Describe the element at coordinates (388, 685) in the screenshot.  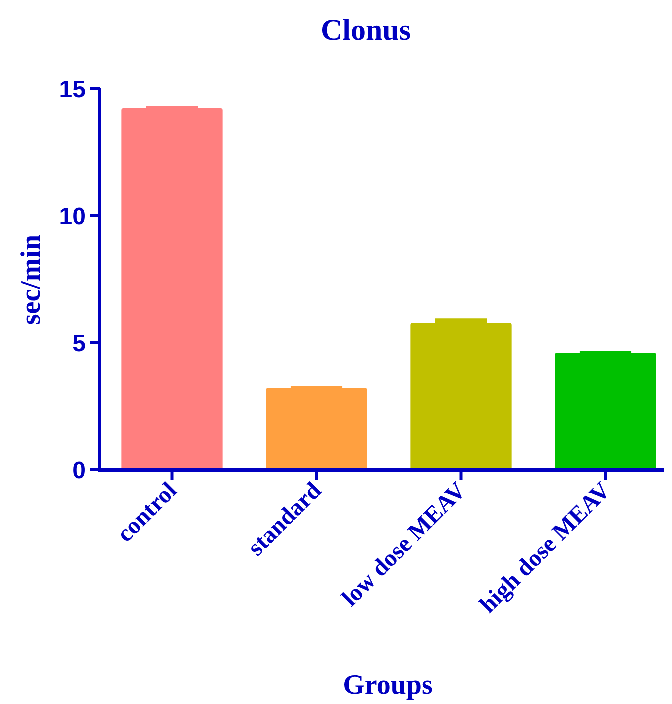
I see `x-axis-title: Groups` at that location.